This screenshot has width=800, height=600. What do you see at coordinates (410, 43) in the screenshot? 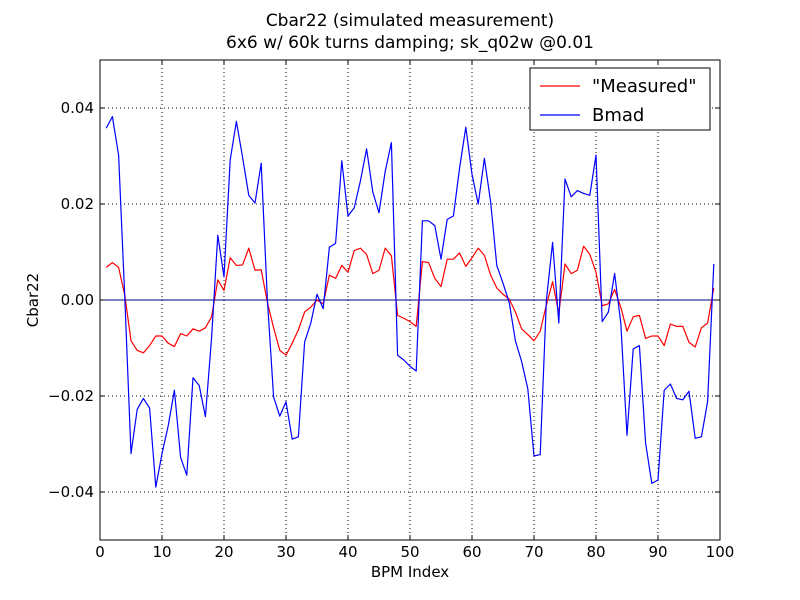
I see `chart-subtitle: 6x6 w/ 60k turns damping; sk_q02w @0.01` at bounding box center [410, 43].